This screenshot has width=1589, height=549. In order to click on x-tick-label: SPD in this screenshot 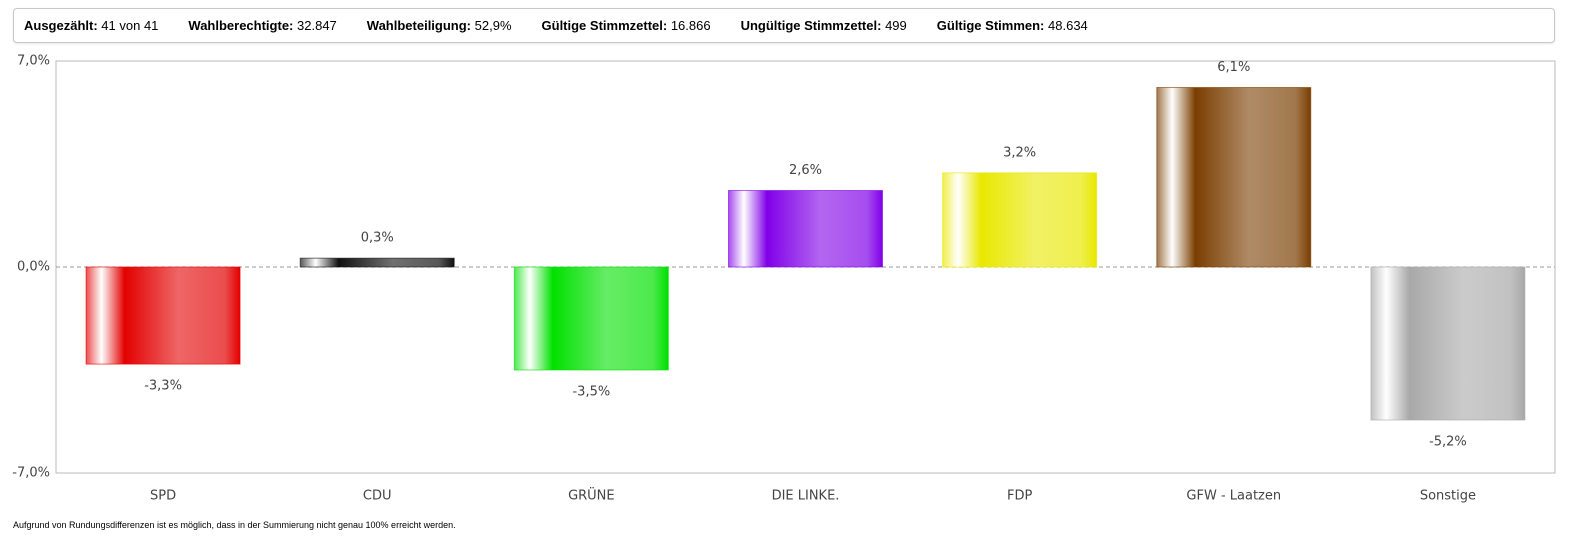, I will do `click(163, 496)`.